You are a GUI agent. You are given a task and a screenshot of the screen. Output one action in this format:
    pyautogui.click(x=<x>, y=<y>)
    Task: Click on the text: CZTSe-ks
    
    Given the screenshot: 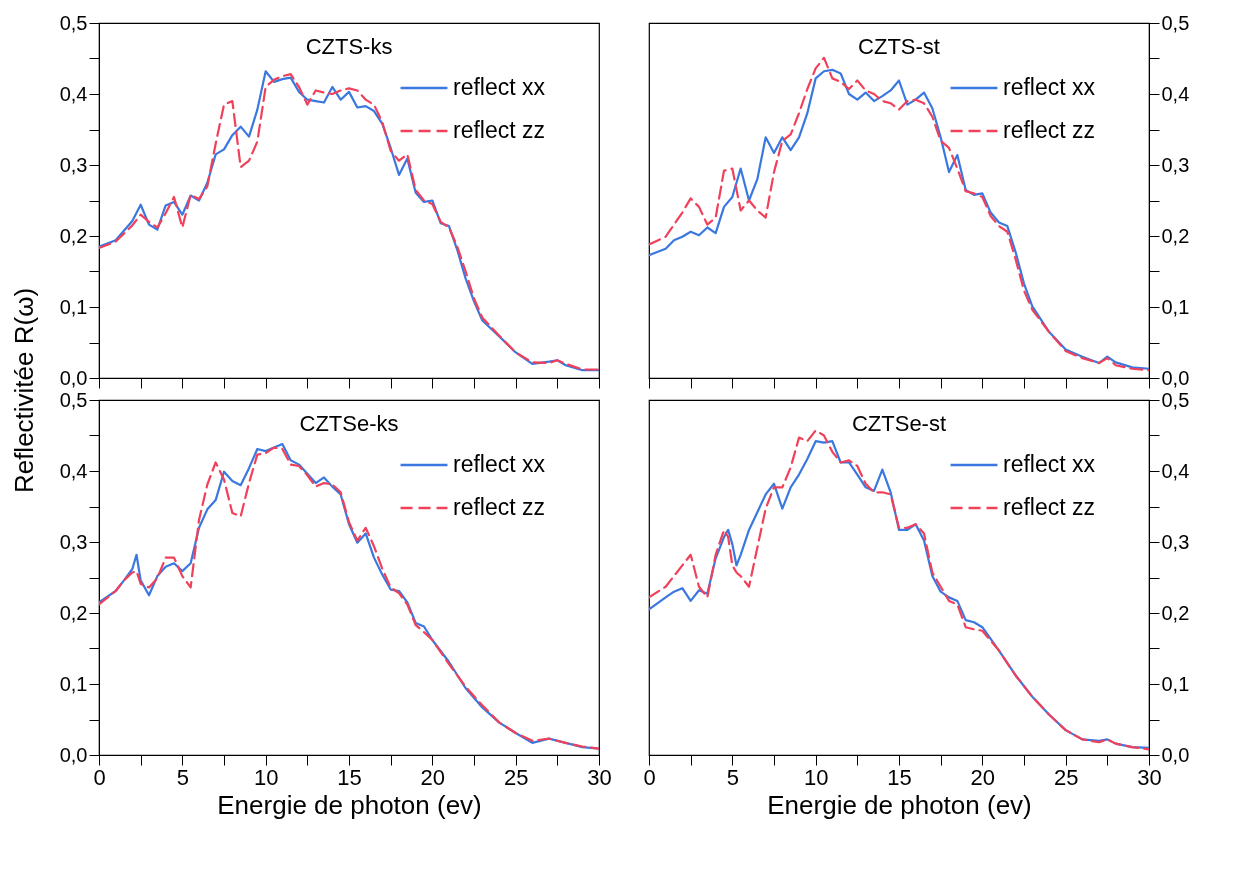 What is the action you would take?
    pyautogui.click(x=349, y=423)
    